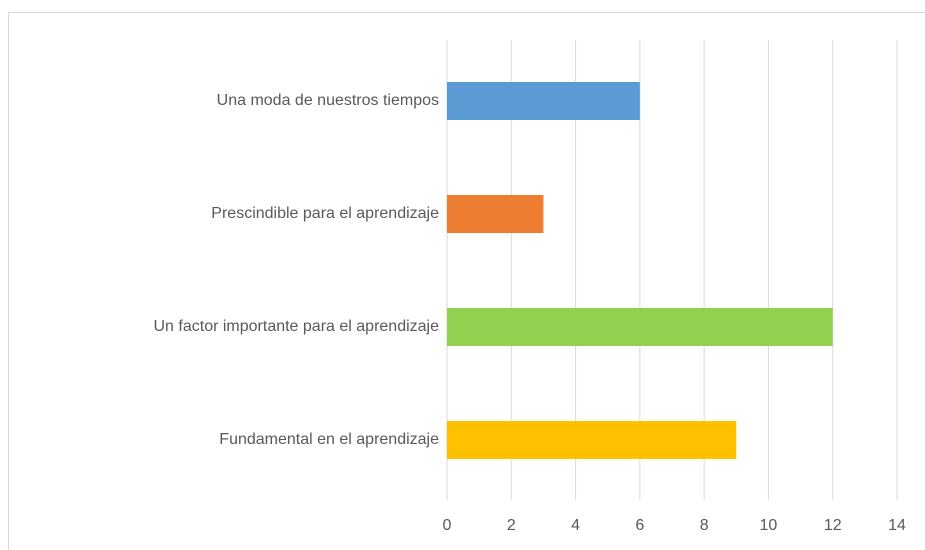 The height and width of the screenshot is (550, 925). Describe the element at coordinates (704, 525) in the screenshot. I see `x-tick-label: 8` at that location.